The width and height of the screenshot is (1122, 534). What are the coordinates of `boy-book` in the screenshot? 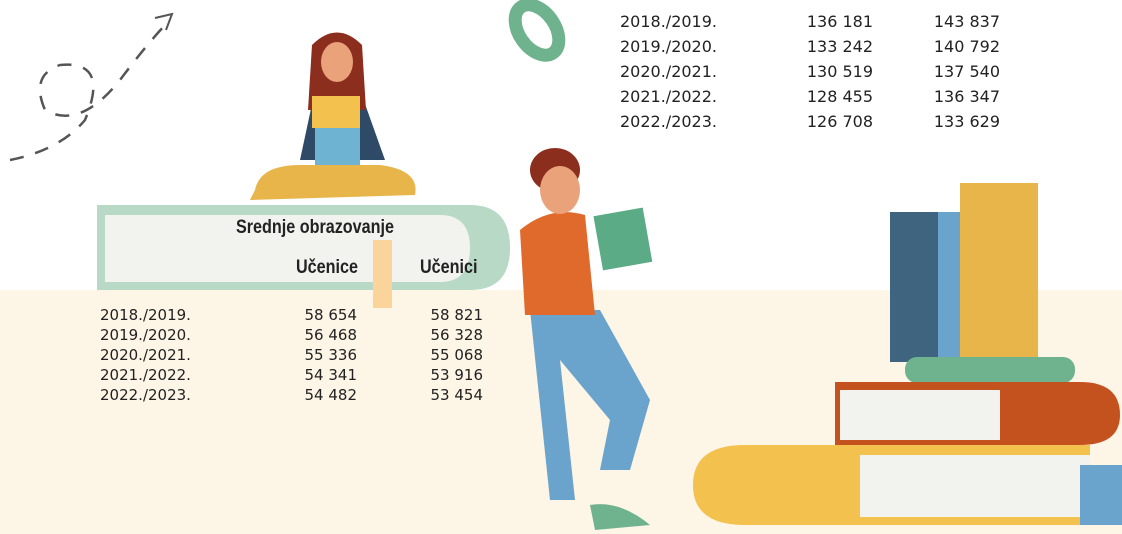 It's located at (623, 239).